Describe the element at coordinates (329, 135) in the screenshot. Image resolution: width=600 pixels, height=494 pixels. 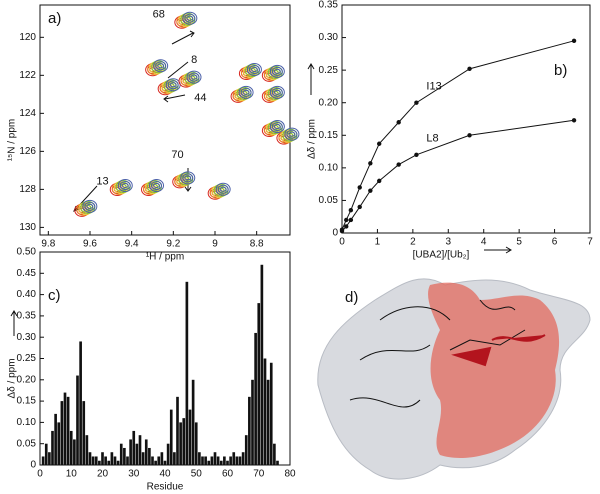
I see `y-tick-label: 0.15` at that location.